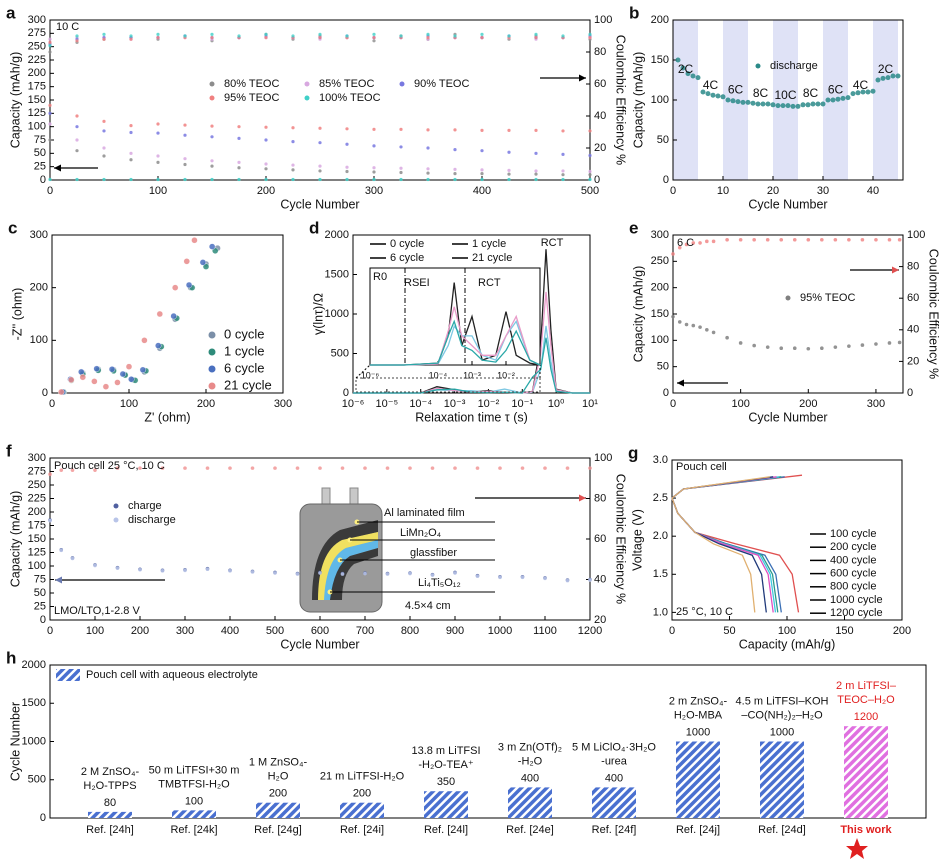 Image resolution: width=946 pixels, height=865 pixels. I want to click on x-tick-label: 50, so click(729, 631).